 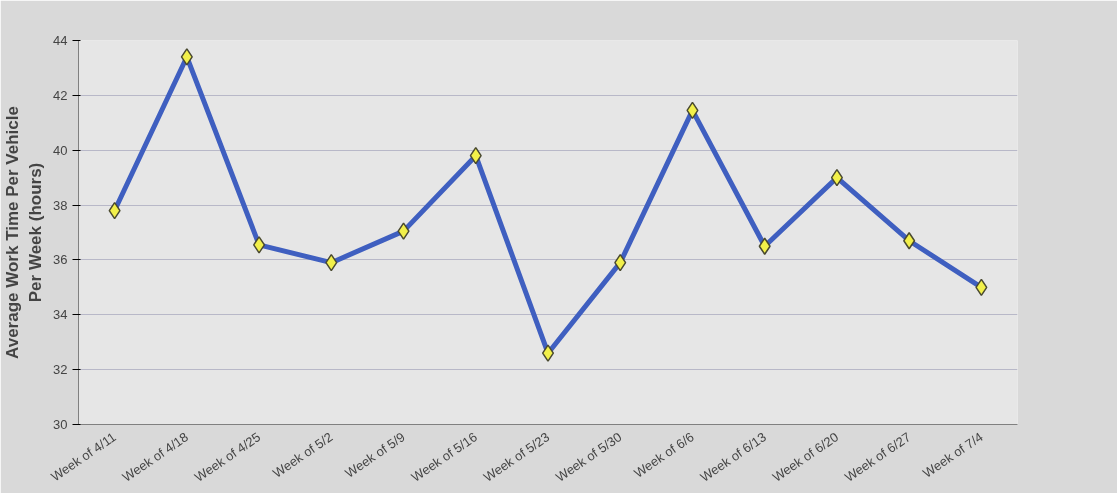 What do you see at coordinates (60, 95) in the screenshot?
I see `y-tick-label: 42` at bounding box center [60, 95].